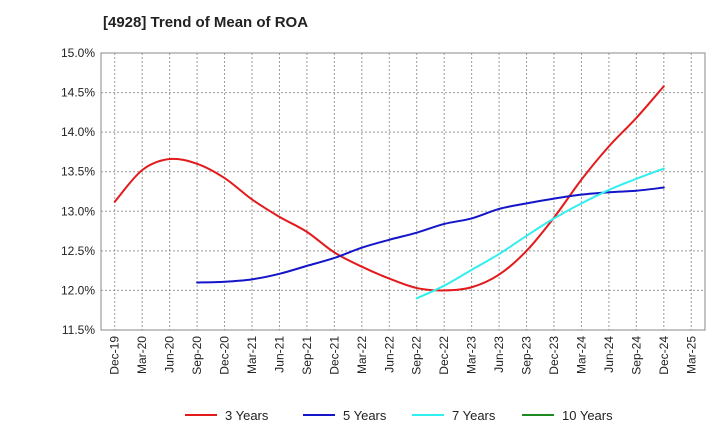 The image size is (720, 440). Describe the element at coordinates (115, 355) in the screenshot. I see `x-tick-label: Dec-19` at that location.